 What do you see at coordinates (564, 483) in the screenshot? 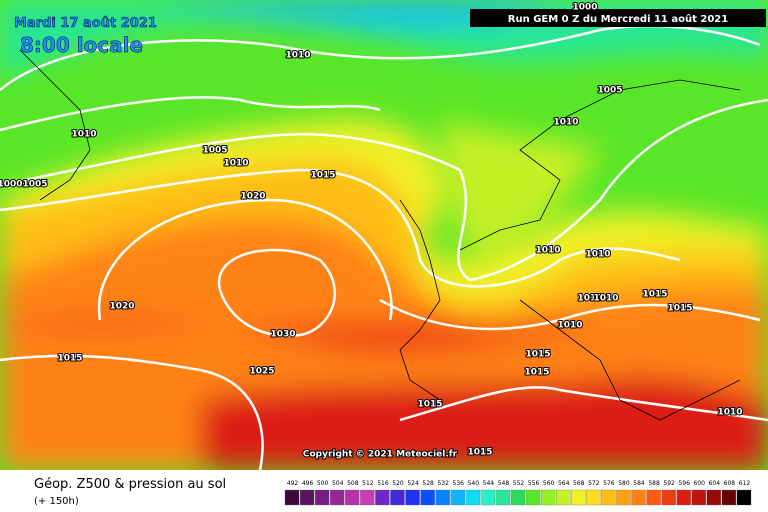
I see `legend-label: 564` at bounding box center [564, 483].